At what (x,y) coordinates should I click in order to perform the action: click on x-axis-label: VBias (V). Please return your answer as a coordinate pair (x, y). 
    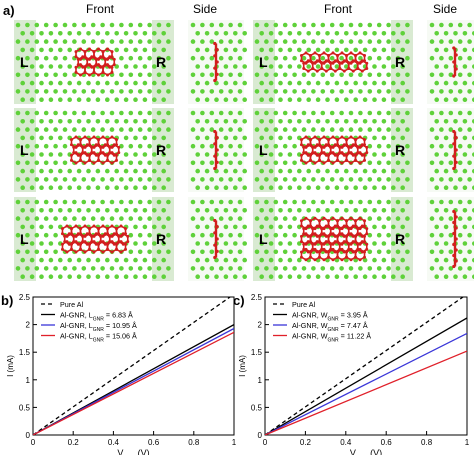
    Looking at the image, I should click on (366, 451).